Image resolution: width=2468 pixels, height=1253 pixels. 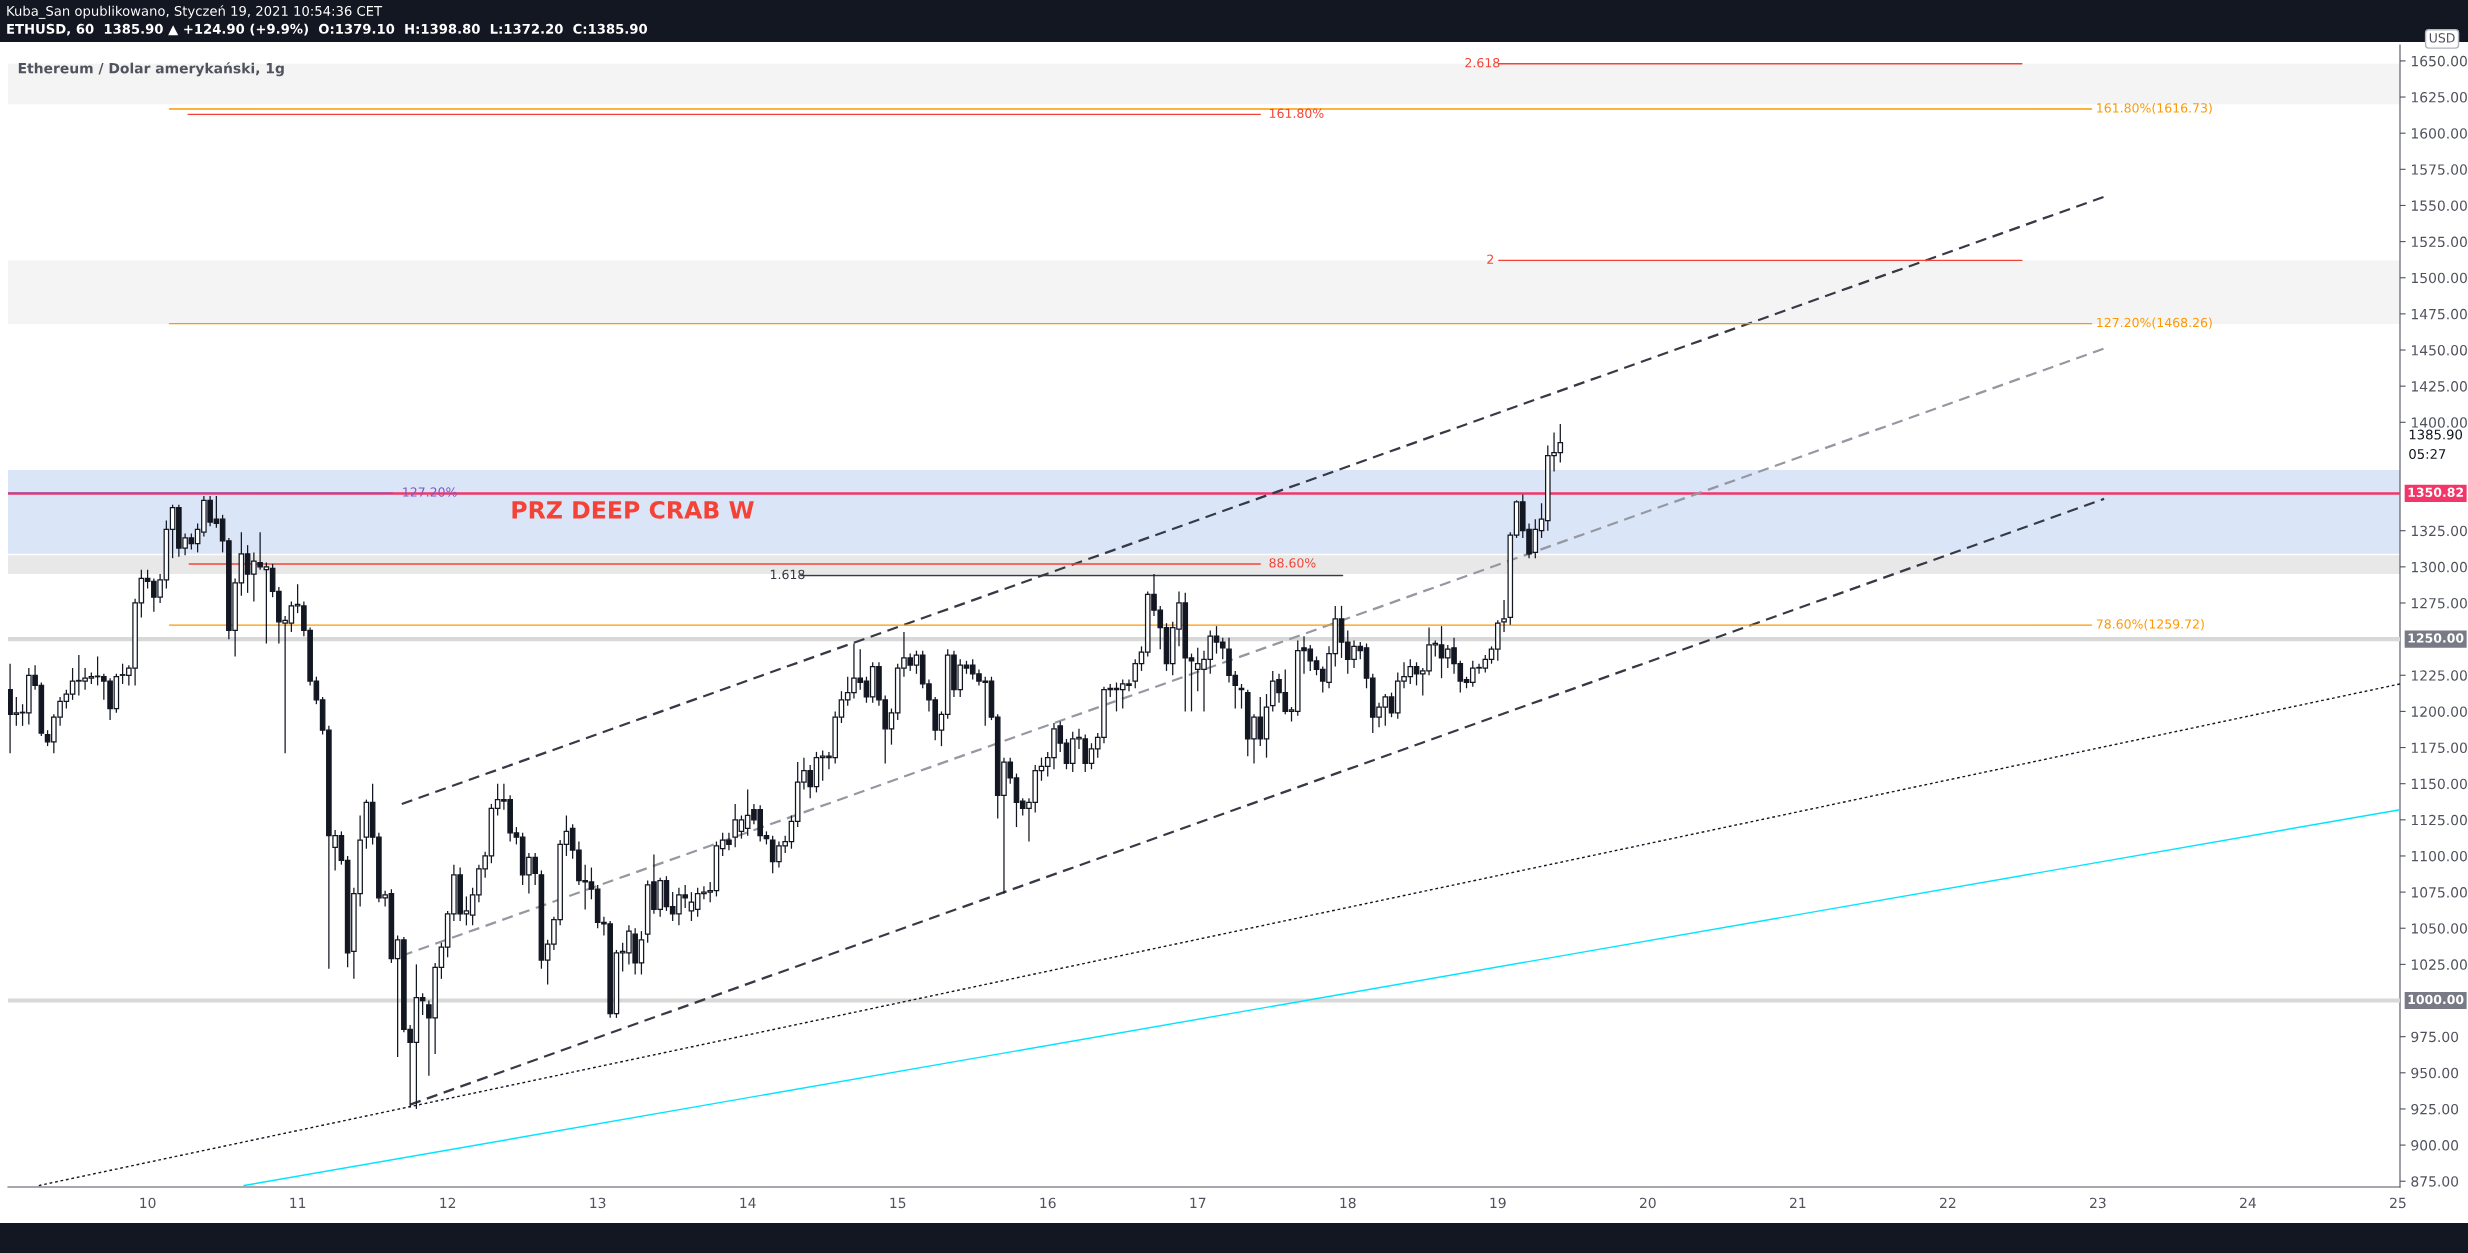 What do you see at coordinates (2154, 108) in the screenshot?
I see `annotation: 161.80%(1616.73)` at bounding box center [2154, 108].